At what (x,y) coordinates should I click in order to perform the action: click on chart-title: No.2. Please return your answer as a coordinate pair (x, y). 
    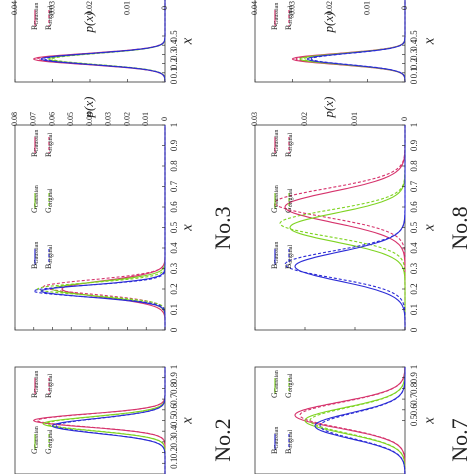
    Looking at the image, I should click on (222, 439).